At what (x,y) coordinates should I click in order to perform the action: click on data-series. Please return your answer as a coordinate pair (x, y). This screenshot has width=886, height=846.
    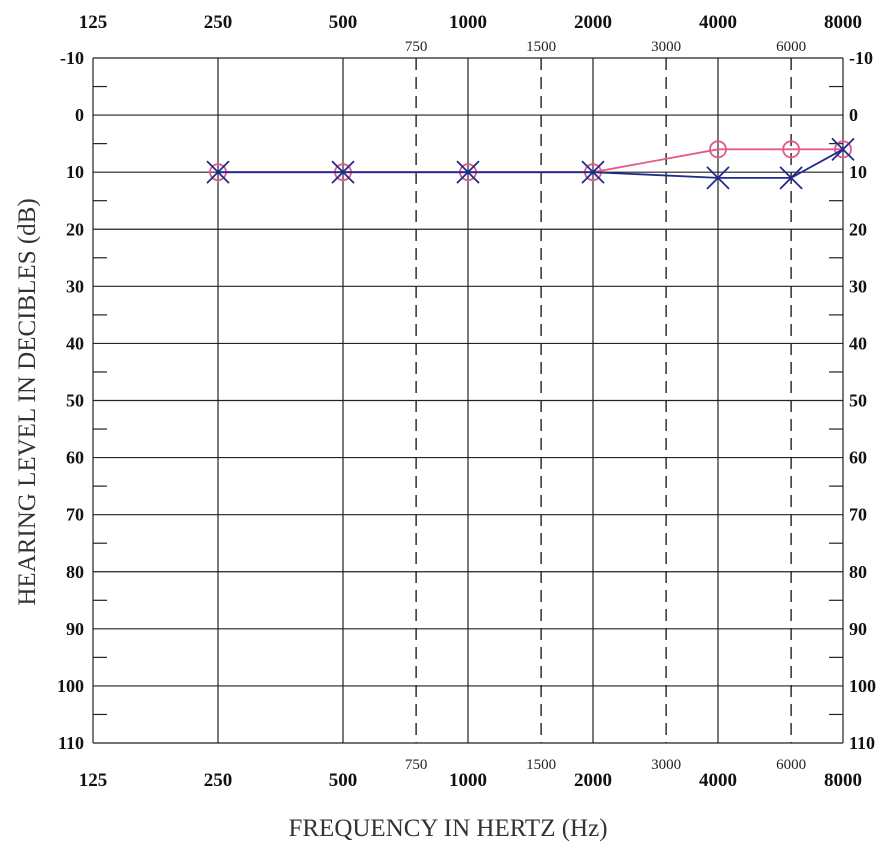
    Looking at the image, I should click on (530, 163).